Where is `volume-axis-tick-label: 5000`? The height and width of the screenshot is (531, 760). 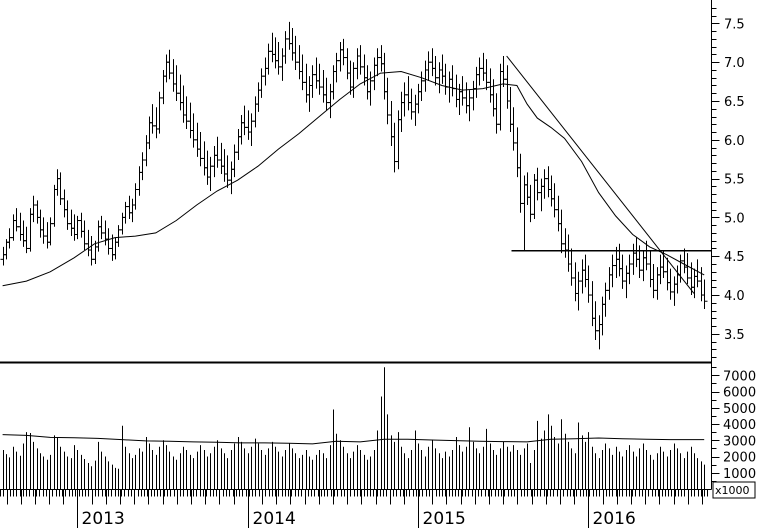
volume-axis-tick-label: 5000 is located at coordinates (739, 409).